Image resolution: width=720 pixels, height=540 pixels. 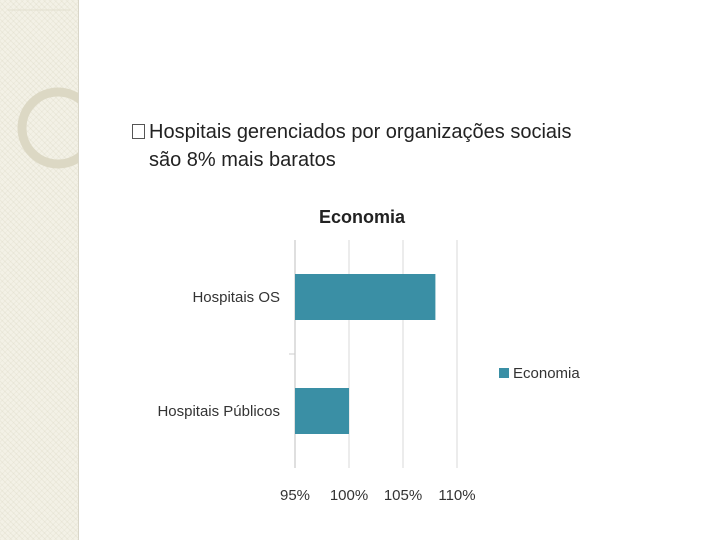 I want to click on decorative-ring, so click(x=47, y=128).